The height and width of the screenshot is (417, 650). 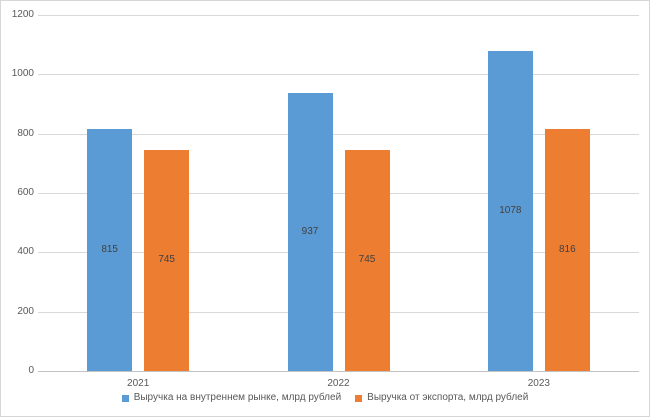 What do you see at coordinates (25, 192) in the screenshot?
I see `y-axis-tick-label: 600` at bounding box center [25, 192].